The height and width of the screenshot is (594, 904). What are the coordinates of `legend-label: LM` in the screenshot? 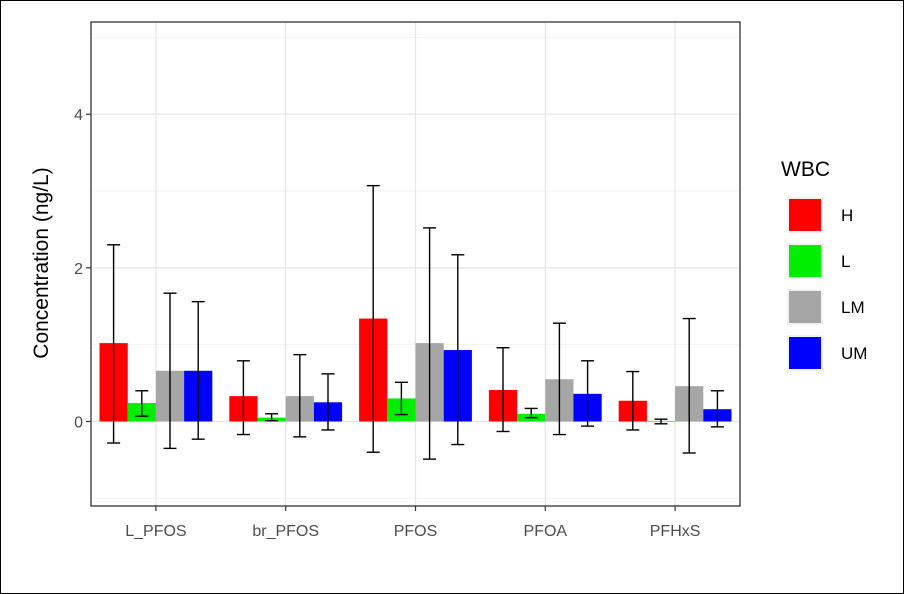 It's located at (853, 307).